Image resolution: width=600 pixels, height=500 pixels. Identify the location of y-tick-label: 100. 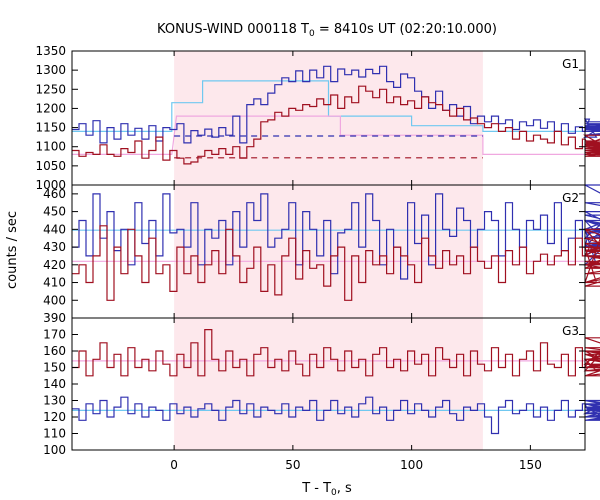
(54, 450).